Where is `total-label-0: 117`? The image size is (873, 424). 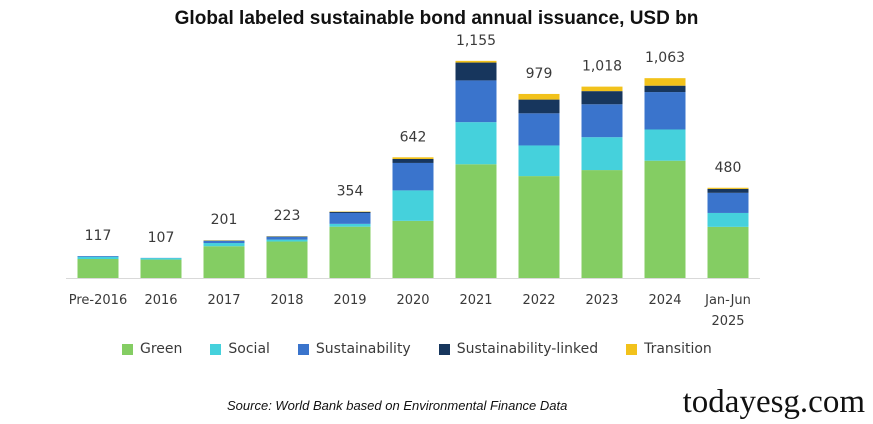
total-label-0: 117 is located at coordinates (98, 236).